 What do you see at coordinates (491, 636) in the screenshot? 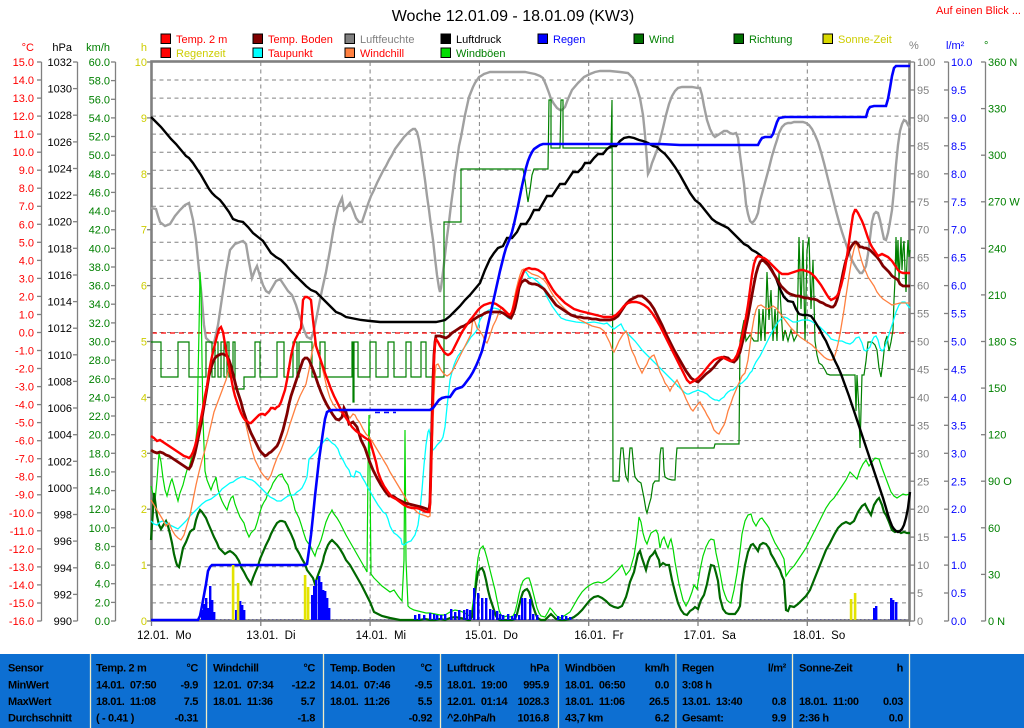
I see `svg-text: 15.01. Do` at bounding box center [491, 636].